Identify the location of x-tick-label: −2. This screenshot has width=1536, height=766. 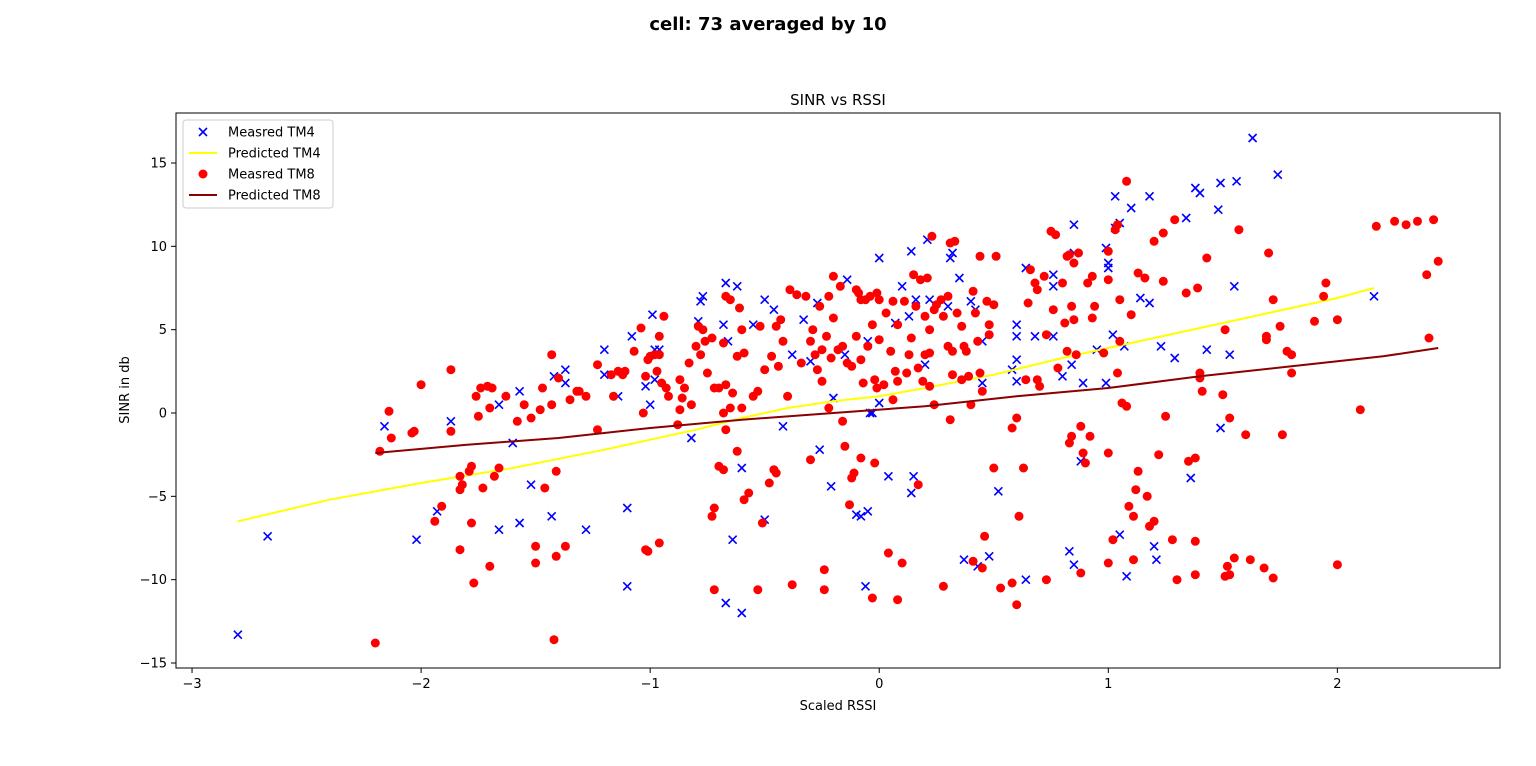
(421, 684).